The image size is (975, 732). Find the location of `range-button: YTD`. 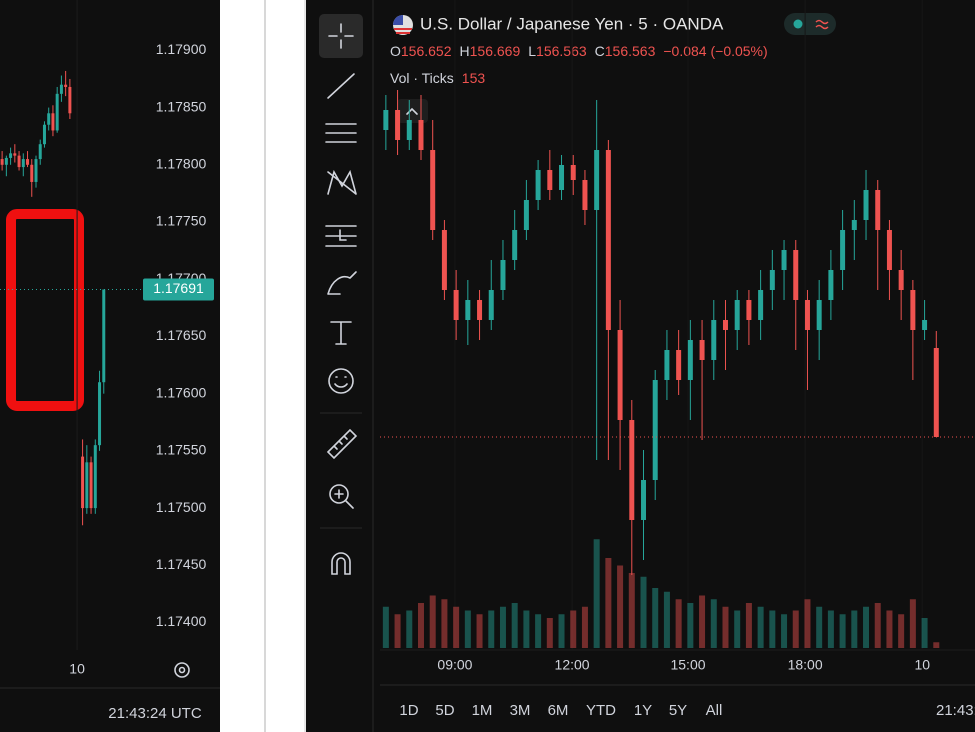

range-button: YTD is located at coordinates (601, 710).